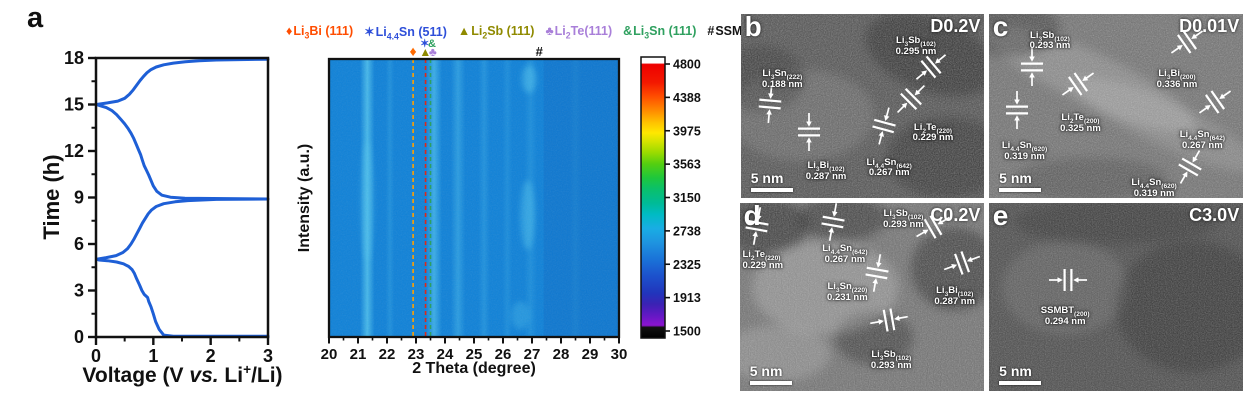 The image size is (1246, 406). What do you see at coordinates (955, 301) in the screenshot?
I see `d-spacing-value: 0.287 nm` at bounding box center [955, 301].